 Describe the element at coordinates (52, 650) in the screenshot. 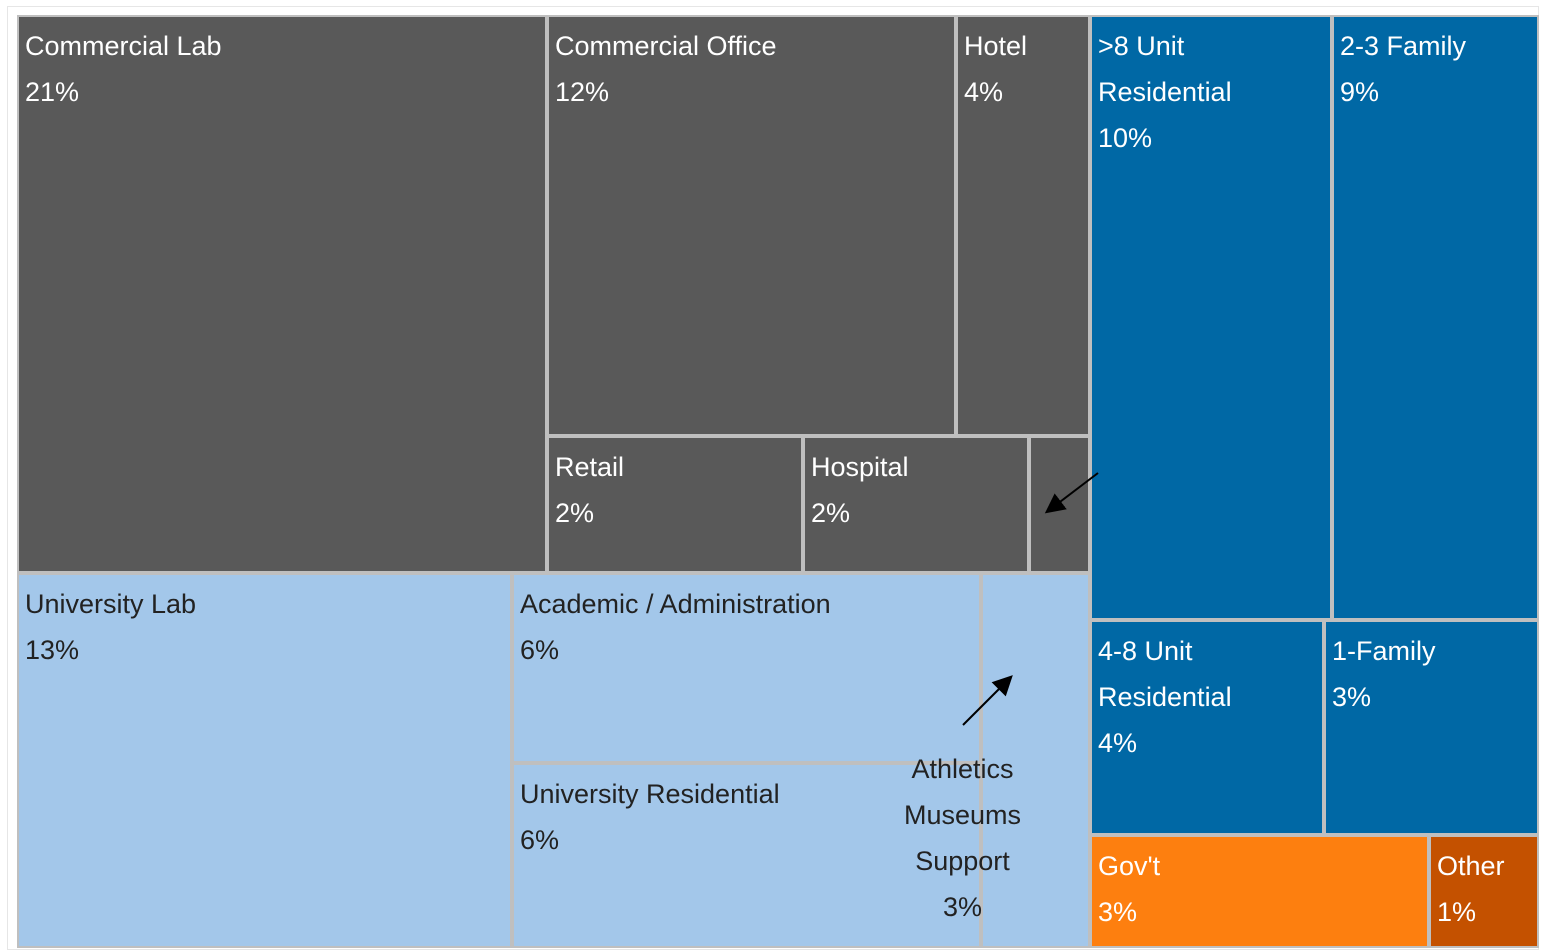

I see `value-label: 13%` at that location.